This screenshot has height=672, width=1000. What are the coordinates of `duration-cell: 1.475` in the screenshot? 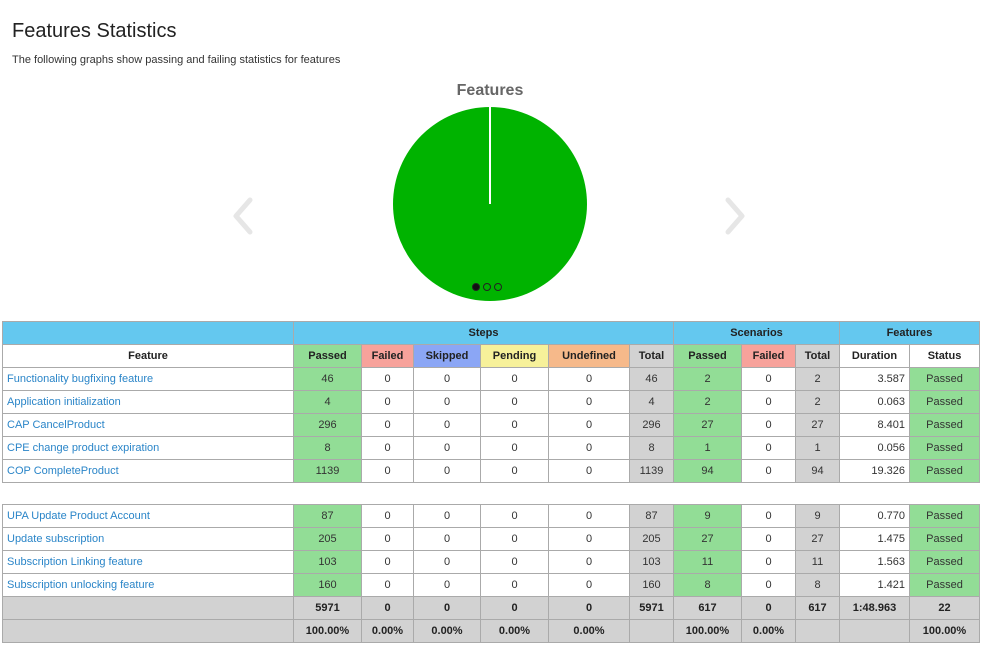 It's located at (874, 539).